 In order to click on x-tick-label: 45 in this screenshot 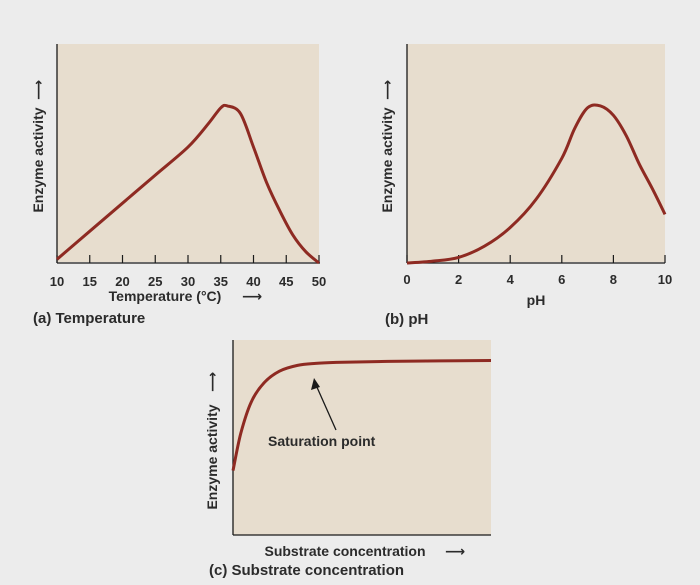, I will do `click(286, 281)`.